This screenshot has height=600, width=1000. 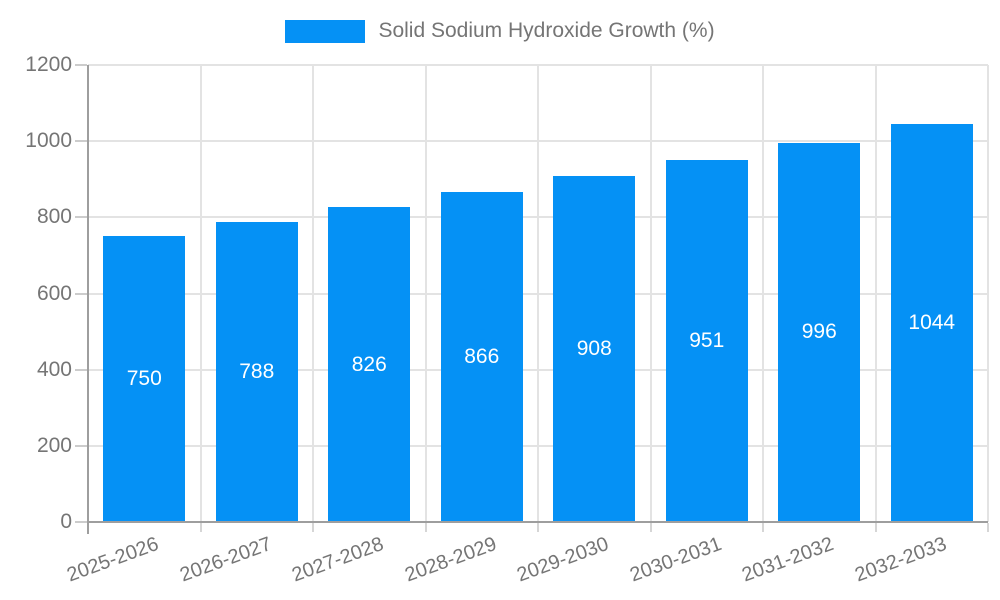 I want to click on legend-swatch, so click(x=325, y=31).